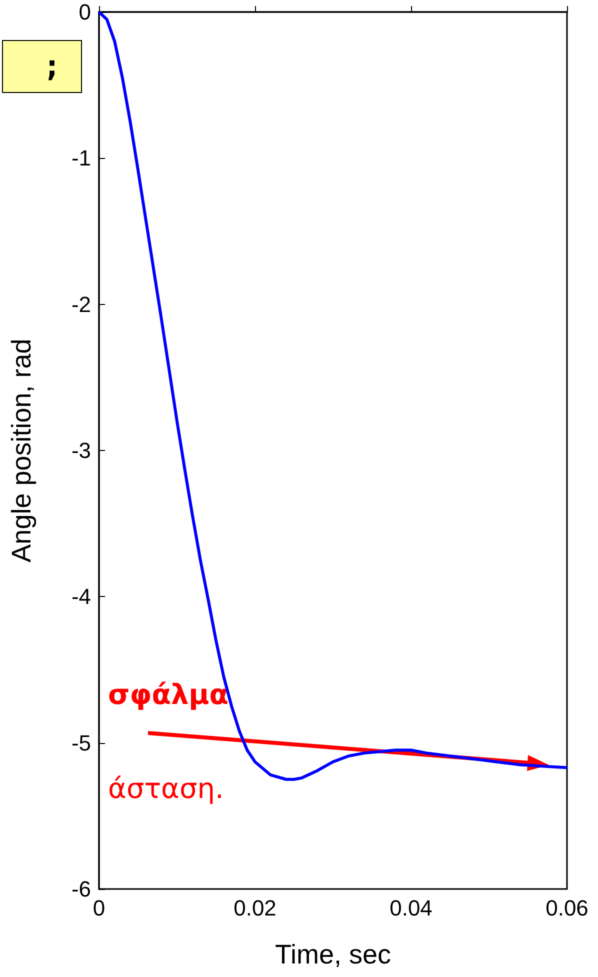  What do you see at coordinates (81, 889) in the screenshot?
I see `y-tick-label: -6` at bounding box center [81, 889].